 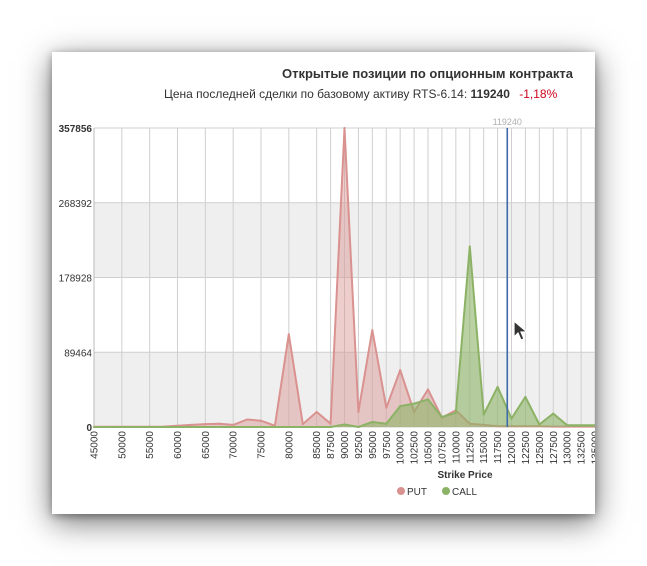 What do you see at coordinates (234, 445) in the screenshot?
I see `x-tick-label: 70000` at bounding box center [234, 445].